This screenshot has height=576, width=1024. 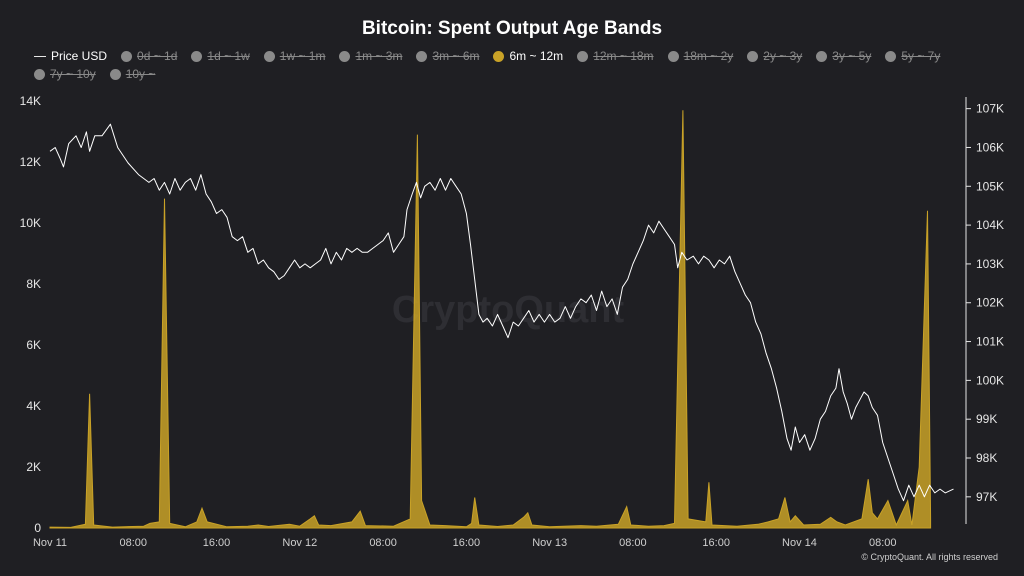 What do you see at coordinates (990, 264) in the screenshot?
I see `y-right-tick-label: 103K` at bounding box center [990, 264].